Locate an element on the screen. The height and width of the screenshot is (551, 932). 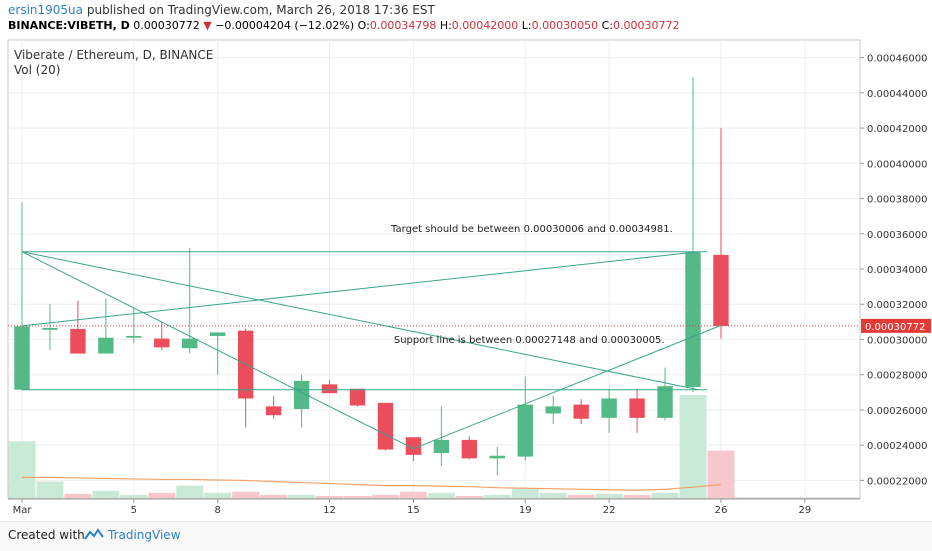
y-tick-label: 0.00046000 is located at coordinates (897, 59).